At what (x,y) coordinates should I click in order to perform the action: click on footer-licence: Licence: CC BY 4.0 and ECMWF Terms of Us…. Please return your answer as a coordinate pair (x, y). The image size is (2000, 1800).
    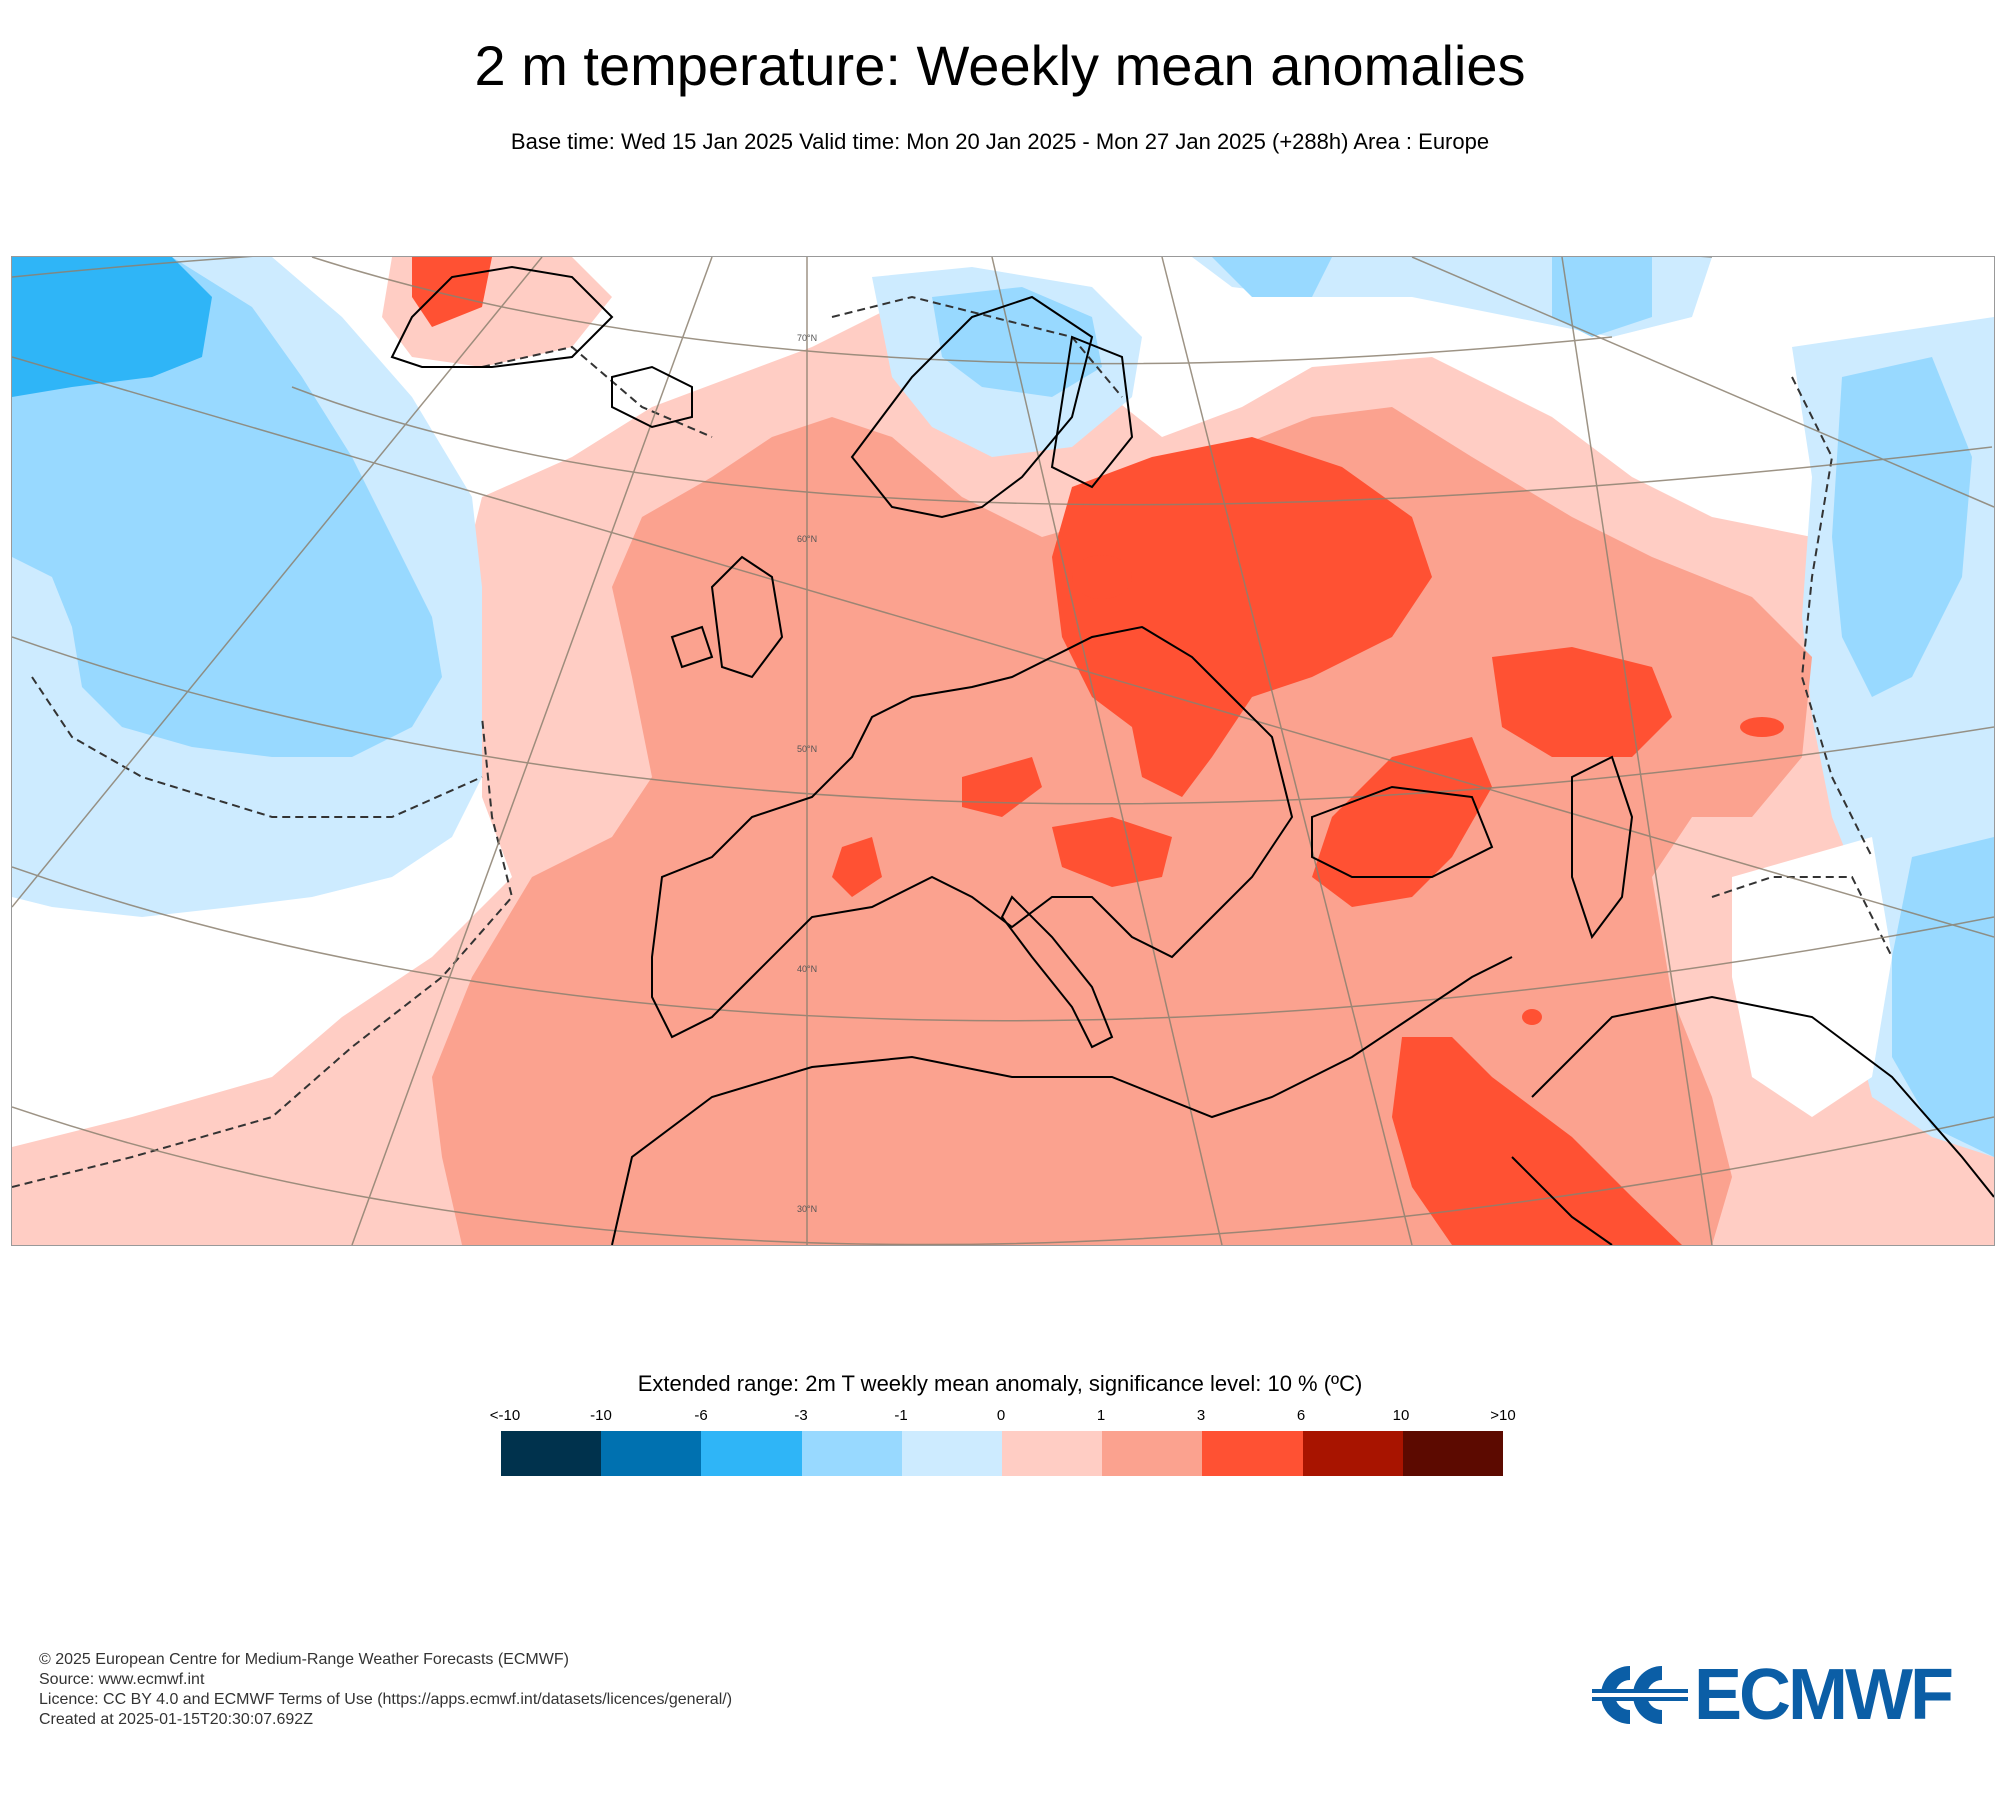
    Looking at the image, I should click on (386, 1699).